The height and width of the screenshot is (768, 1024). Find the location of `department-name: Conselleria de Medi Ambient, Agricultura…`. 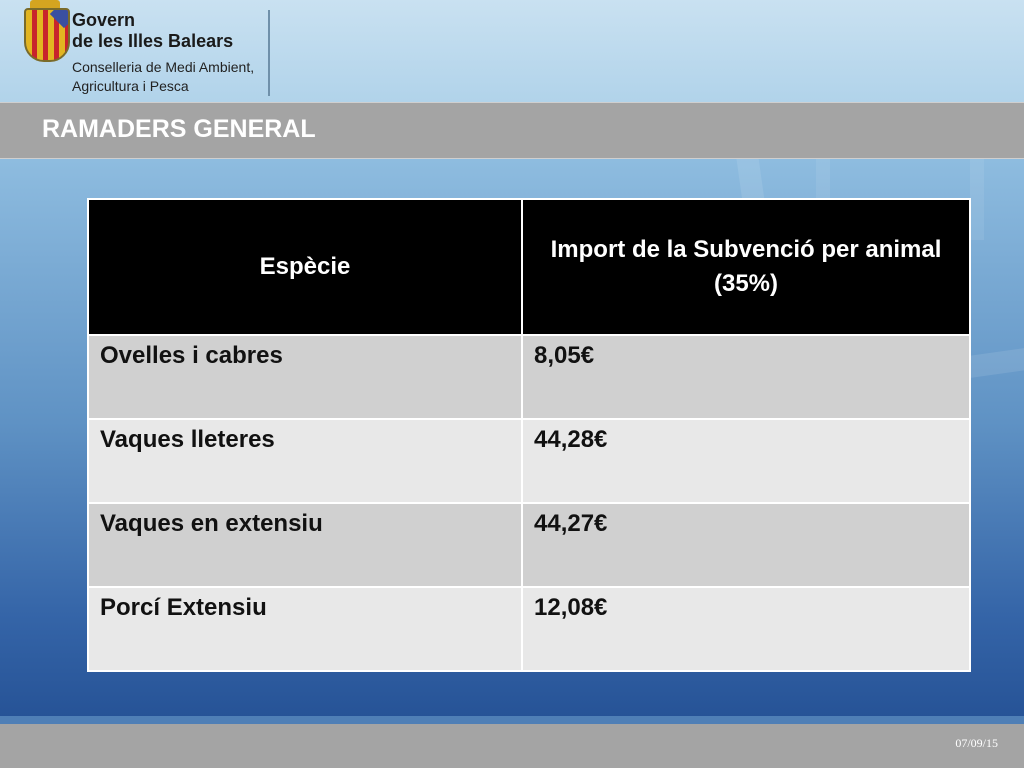

department-name: Conselleria de Medi Ambient, Agricultura… is located at coordinates (163, 77).